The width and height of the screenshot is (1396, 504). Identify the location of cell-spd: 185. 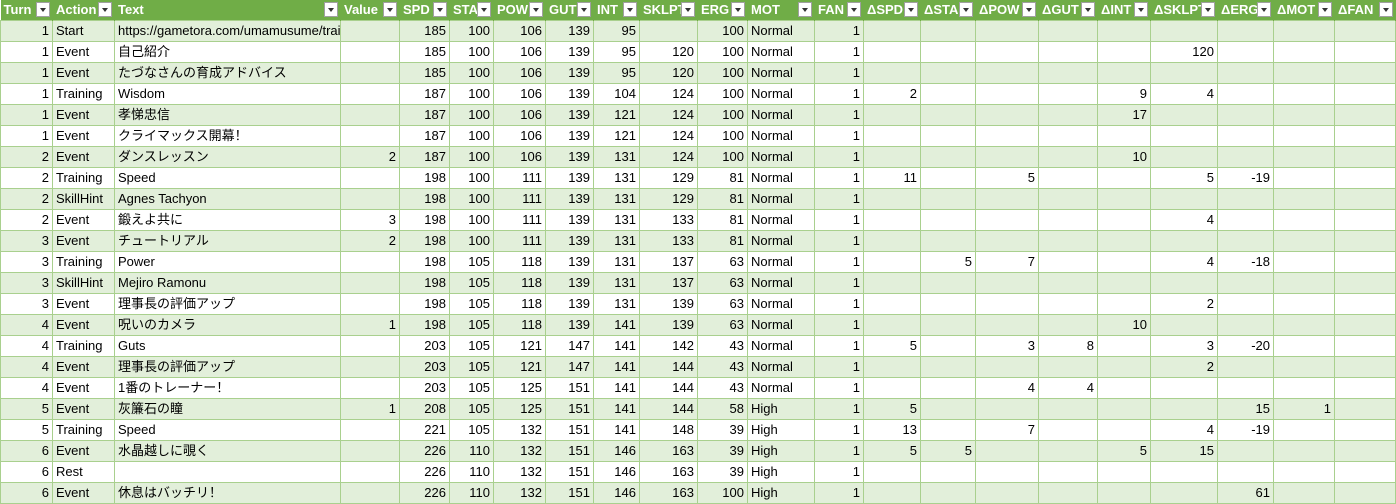
(424, 31).